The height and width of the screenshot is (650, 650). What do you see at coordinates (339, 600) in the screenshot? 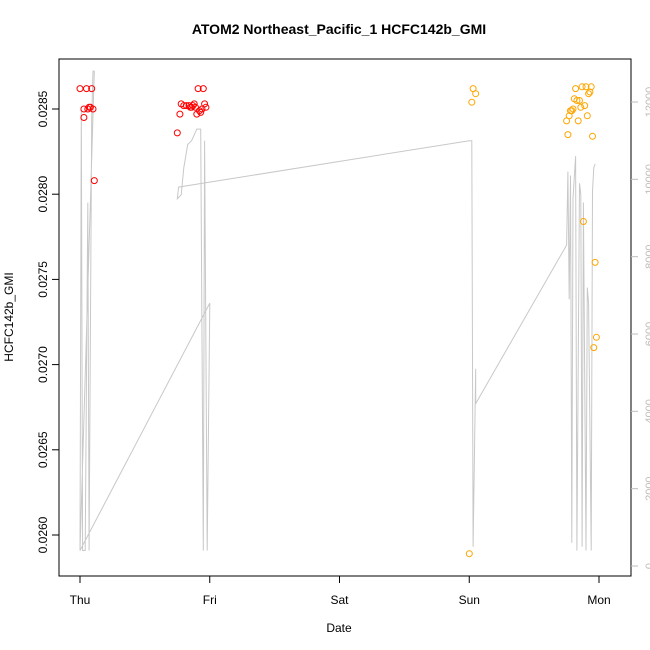
I see `x-tick-label: Sat` at bounding box center [339, 600].